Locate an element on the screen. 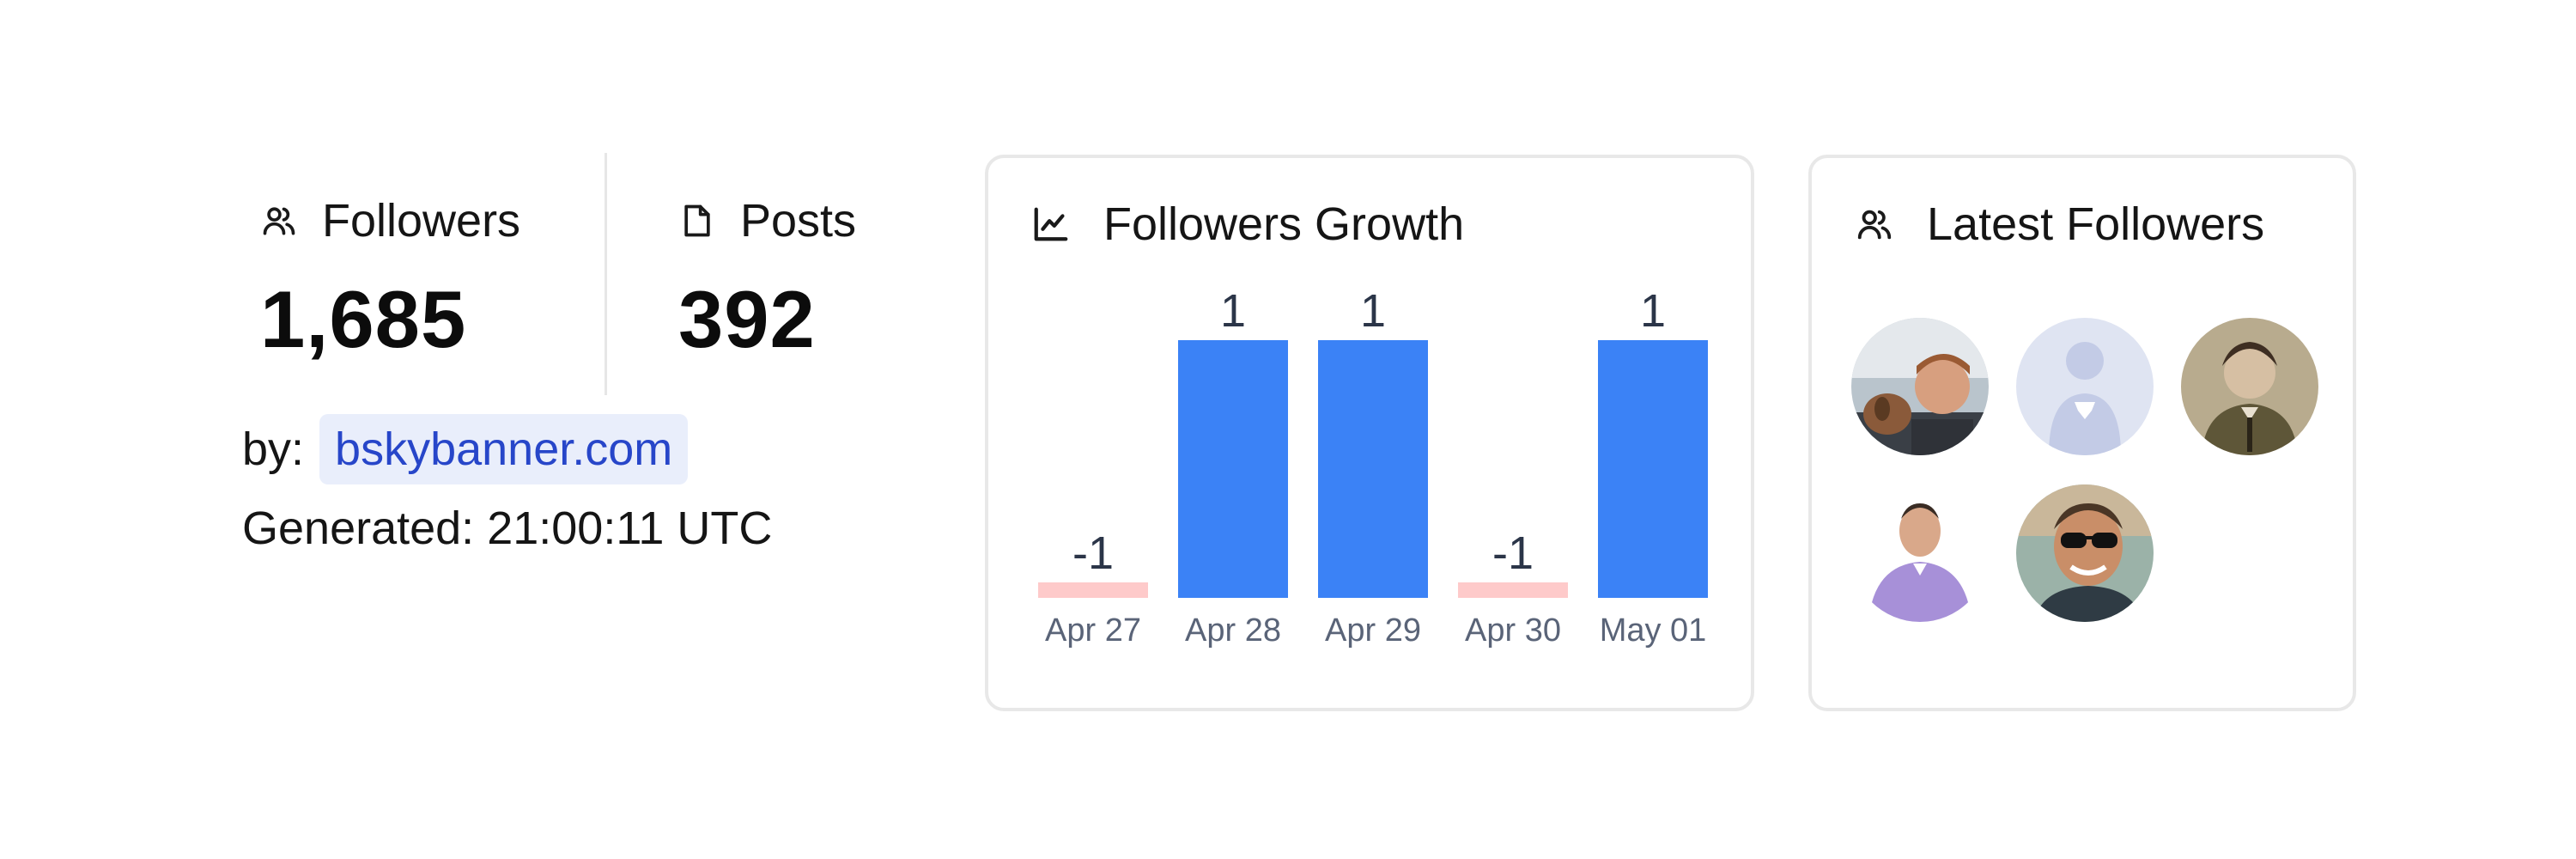 Image resolution: width=2576 pixels, height=859 pixels. growth-card-title: Followers Growth is located at coordinates (1284, 224).